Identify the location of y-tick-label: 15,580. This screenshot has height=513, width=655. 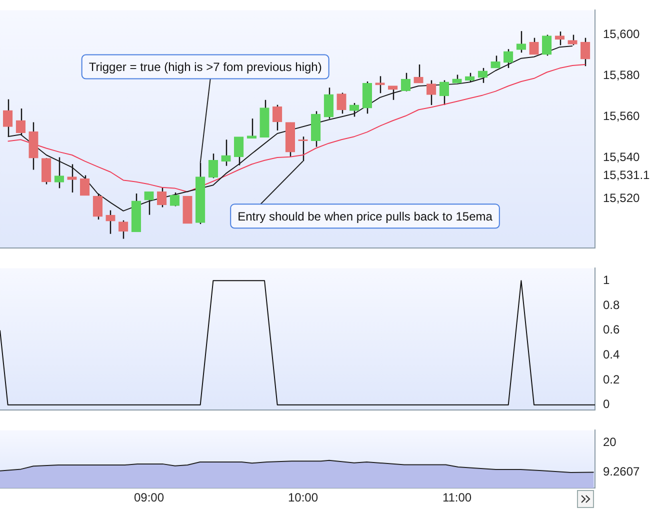
(621, 75).